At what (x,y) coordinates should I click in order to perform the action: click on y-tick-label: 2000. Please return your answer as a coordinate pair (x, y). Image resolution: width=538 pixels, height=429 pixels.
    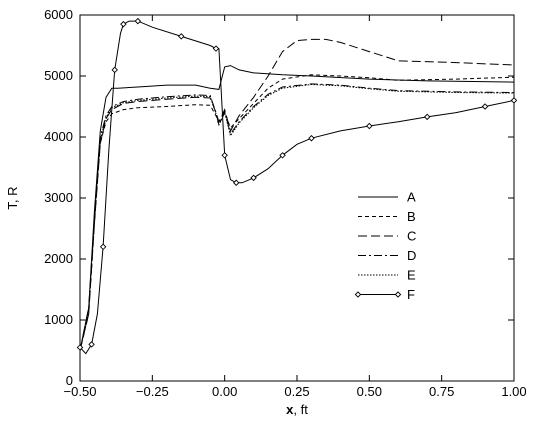
    Looking at the image, I should click on (58, 258).